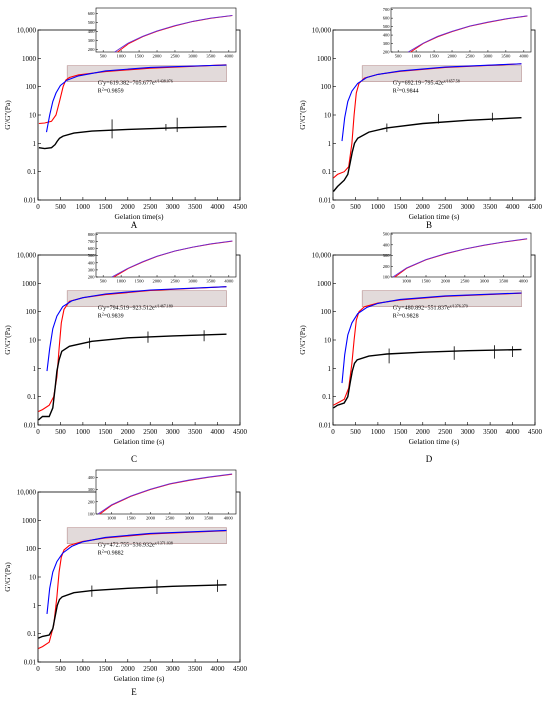 Image resolution: width=550 pixels, height=705 pixels. What do you see at coordinates (164, 305) in the screenshot?
I see `fit-equation-exponent: x/1467.189` at bounding box center [164, 305].